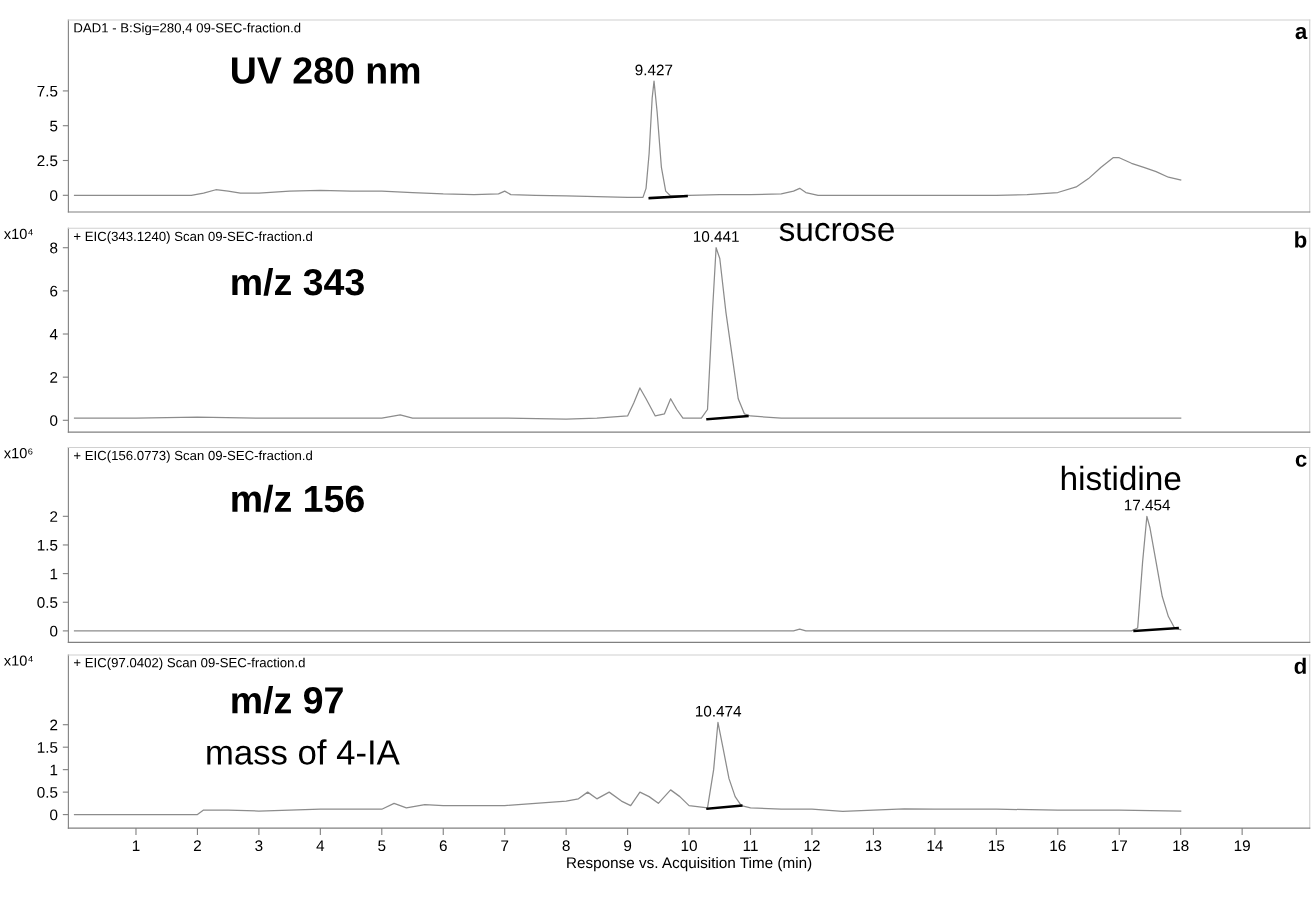 The image size is (1315, 906). I want to click on annotation: a, so click(1301, 33).